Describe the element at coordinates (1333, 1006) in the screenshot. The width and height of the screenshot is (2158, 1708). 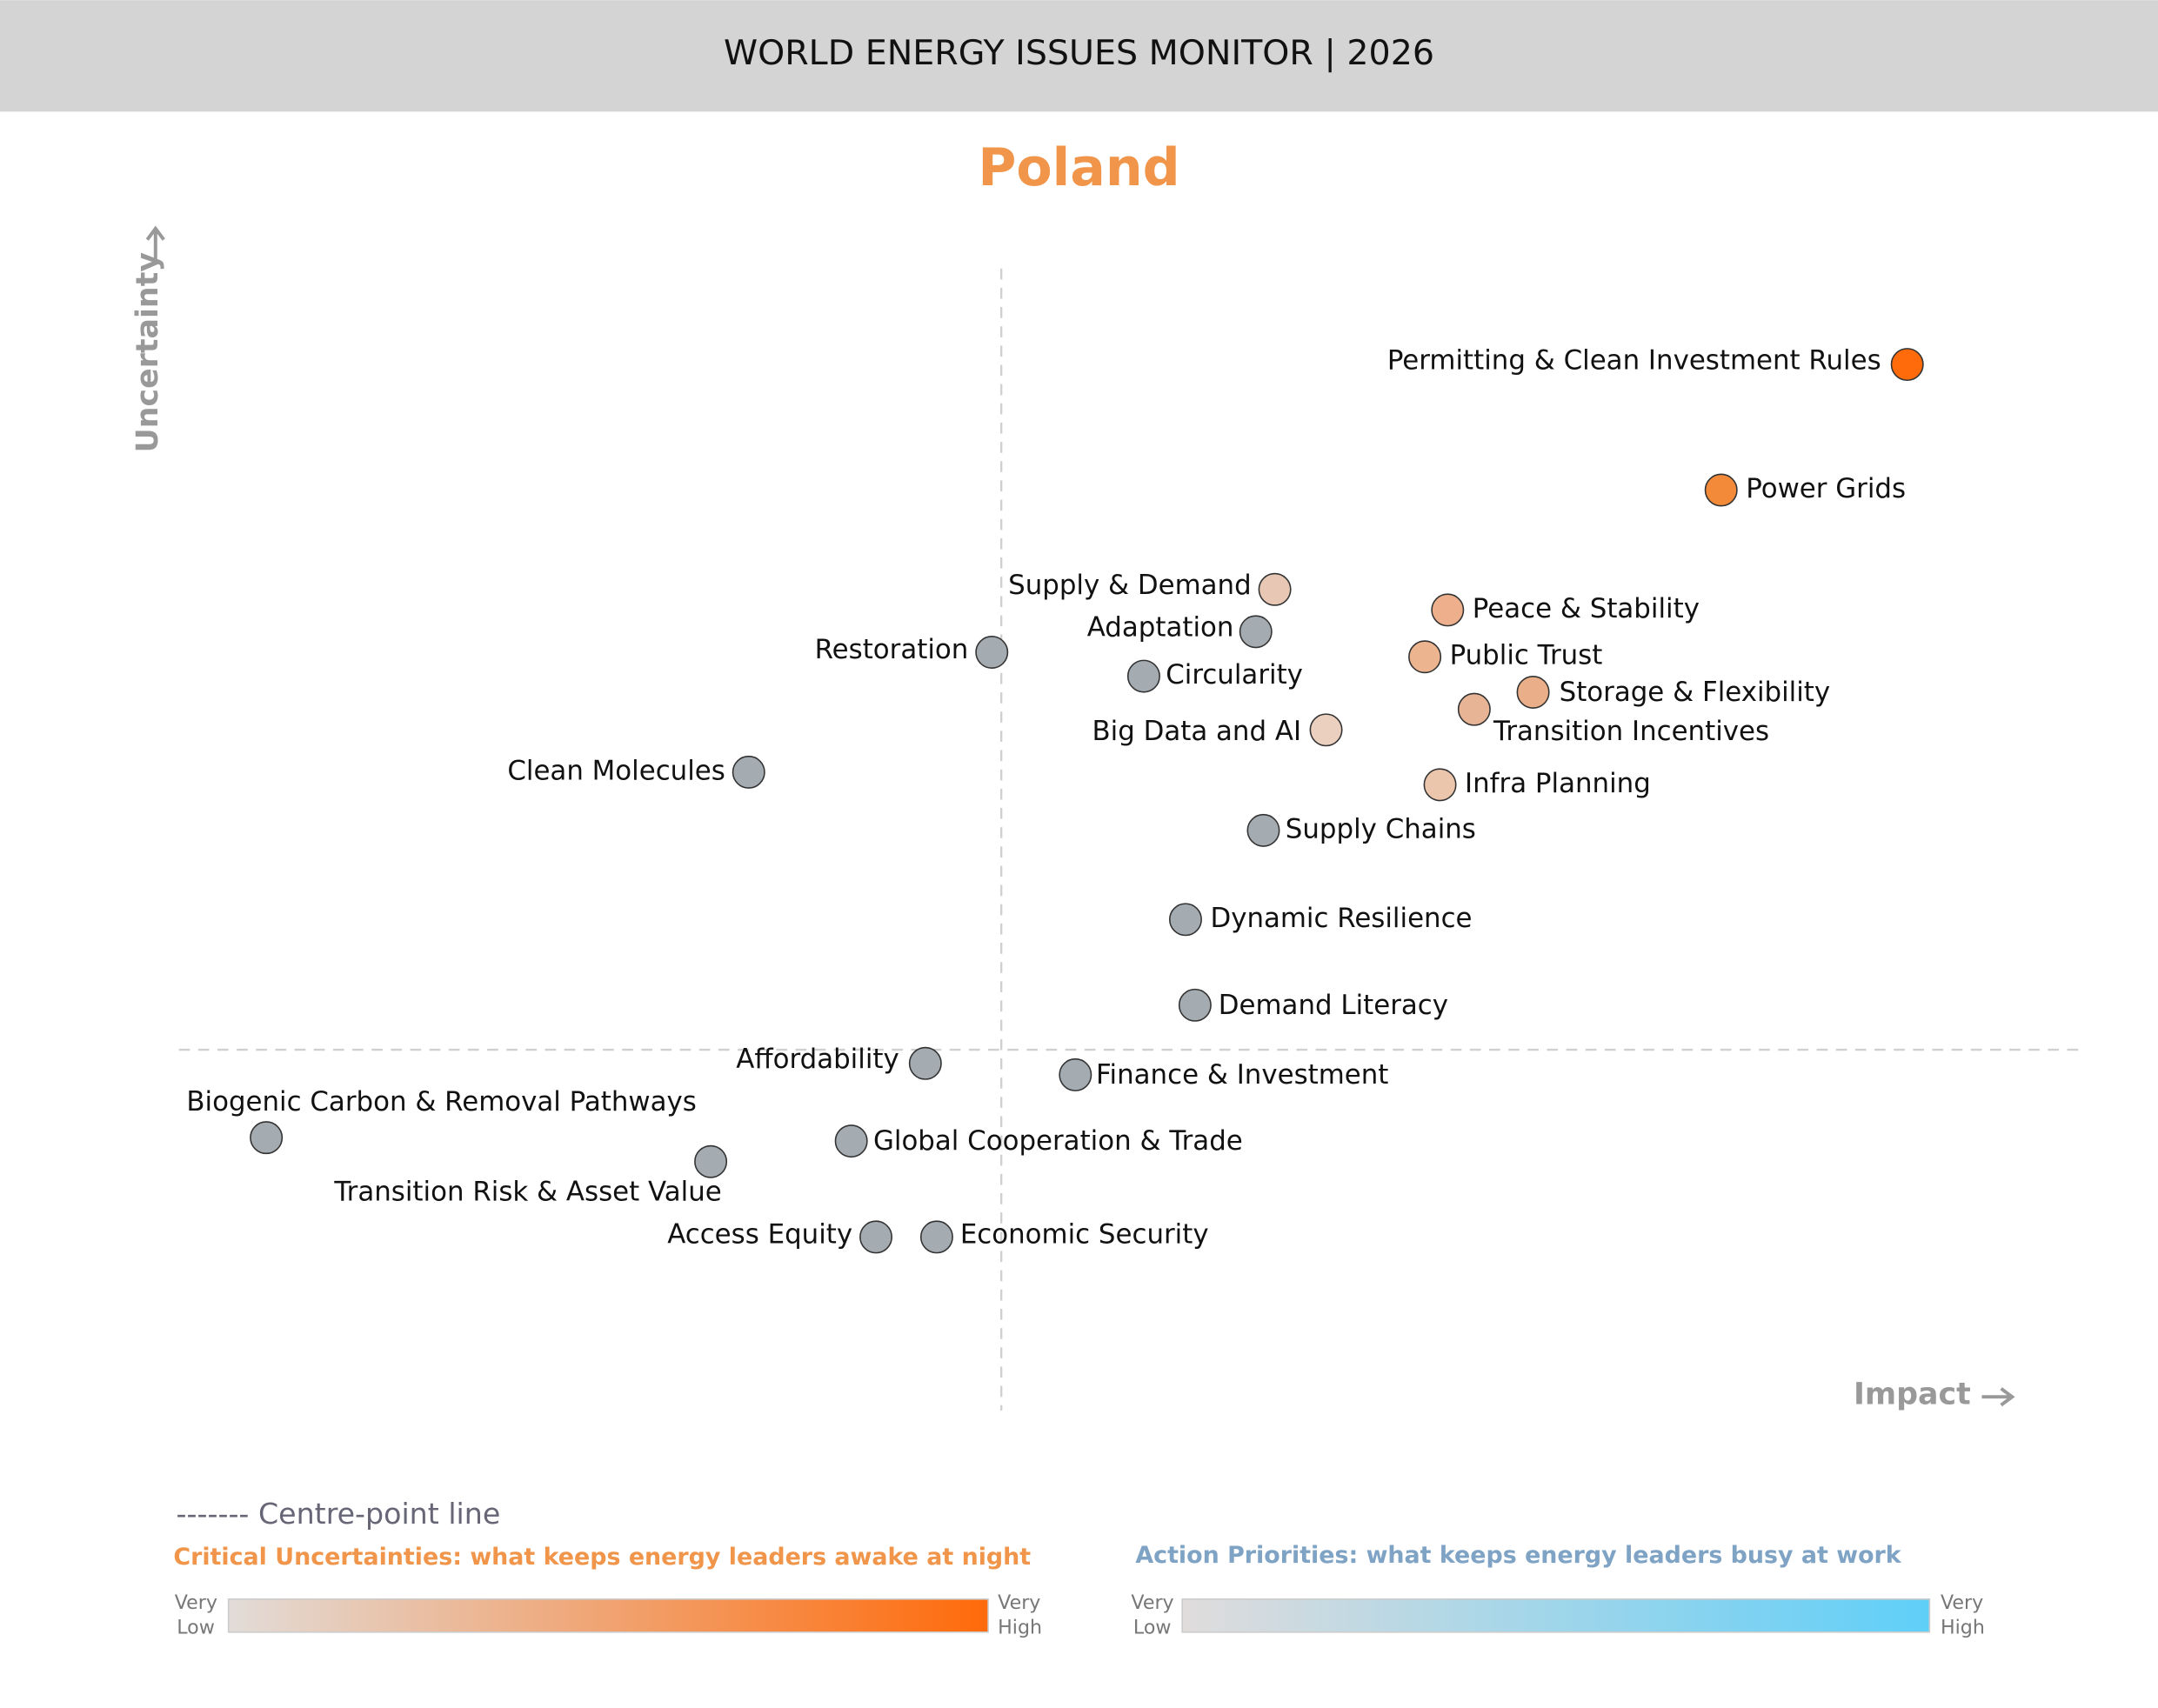
I see `point-label: Demand Literacy` at that location.